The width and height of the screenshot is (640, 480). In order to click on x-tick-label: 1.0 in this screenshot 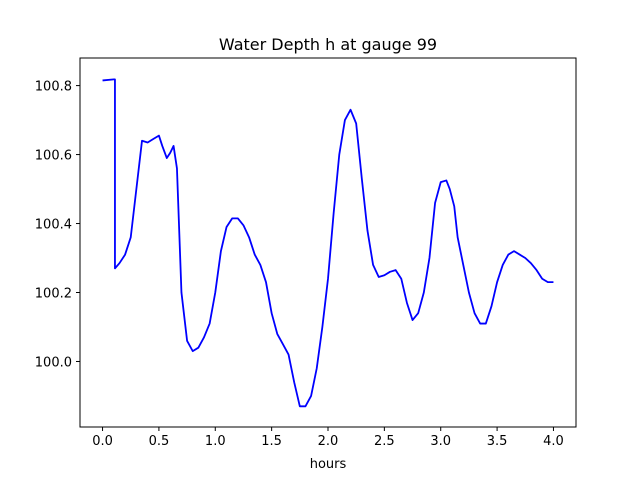, I will do `click(215, 441)`.